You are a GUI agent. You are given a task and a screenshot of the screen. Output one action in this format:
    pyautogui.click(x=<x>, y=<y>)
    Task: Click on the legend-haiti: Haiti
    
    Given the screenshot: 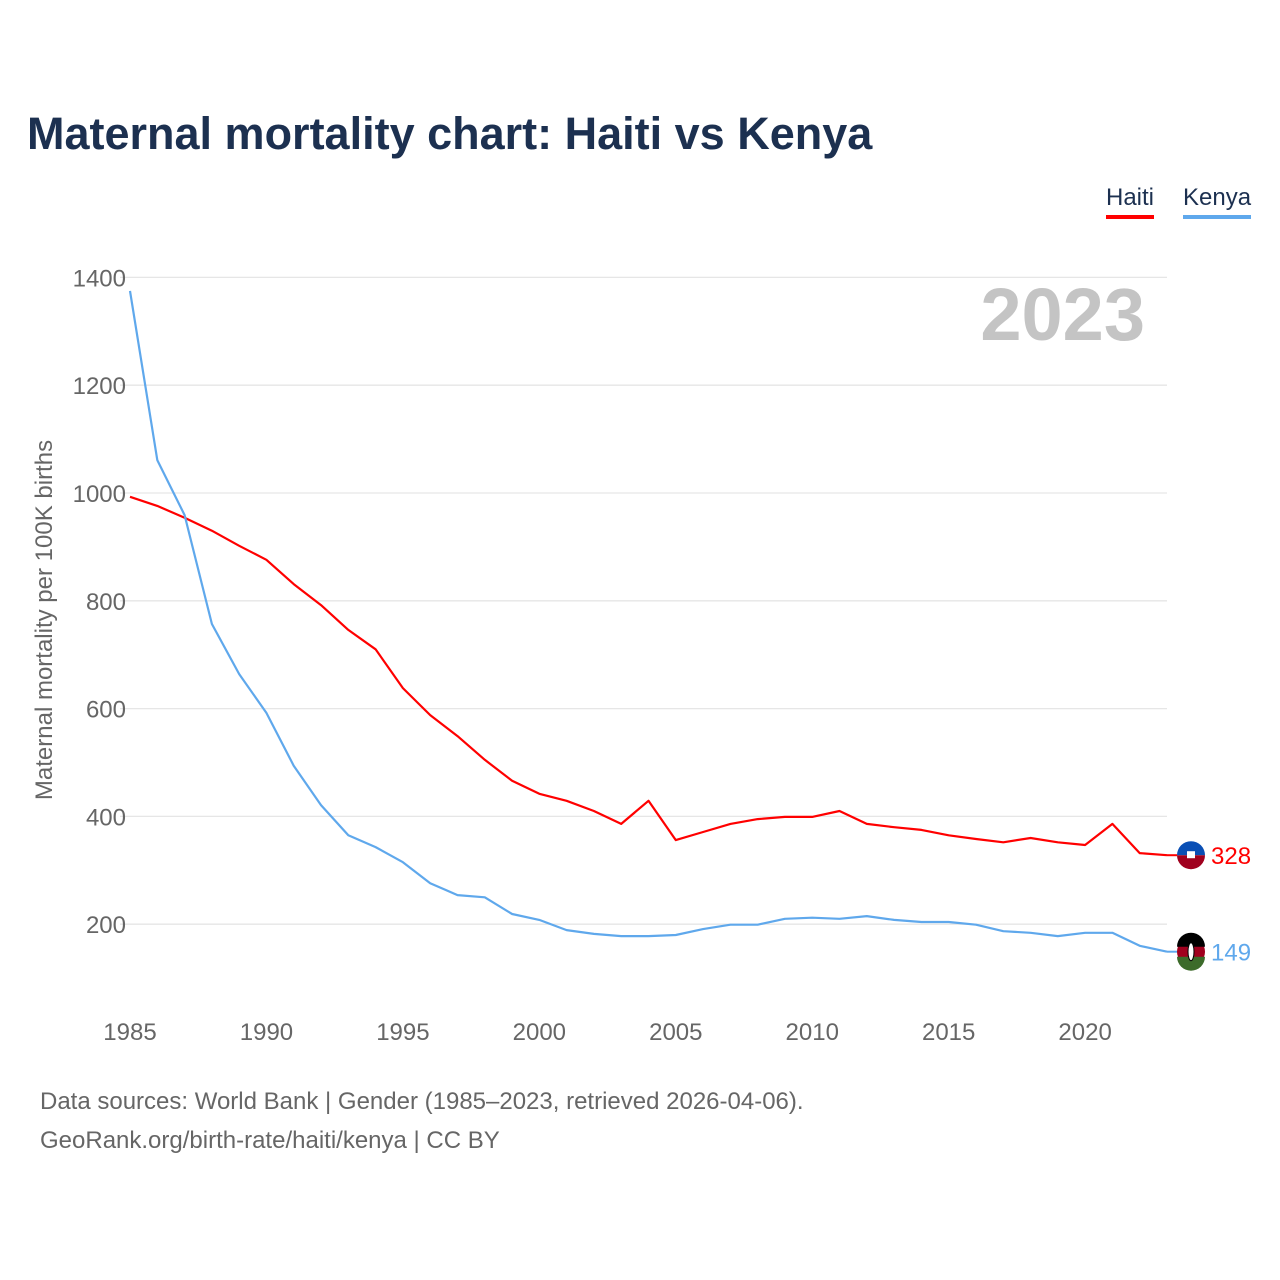 What is the action you would take?
    pyautogui.click(x=1130, y=201)
    